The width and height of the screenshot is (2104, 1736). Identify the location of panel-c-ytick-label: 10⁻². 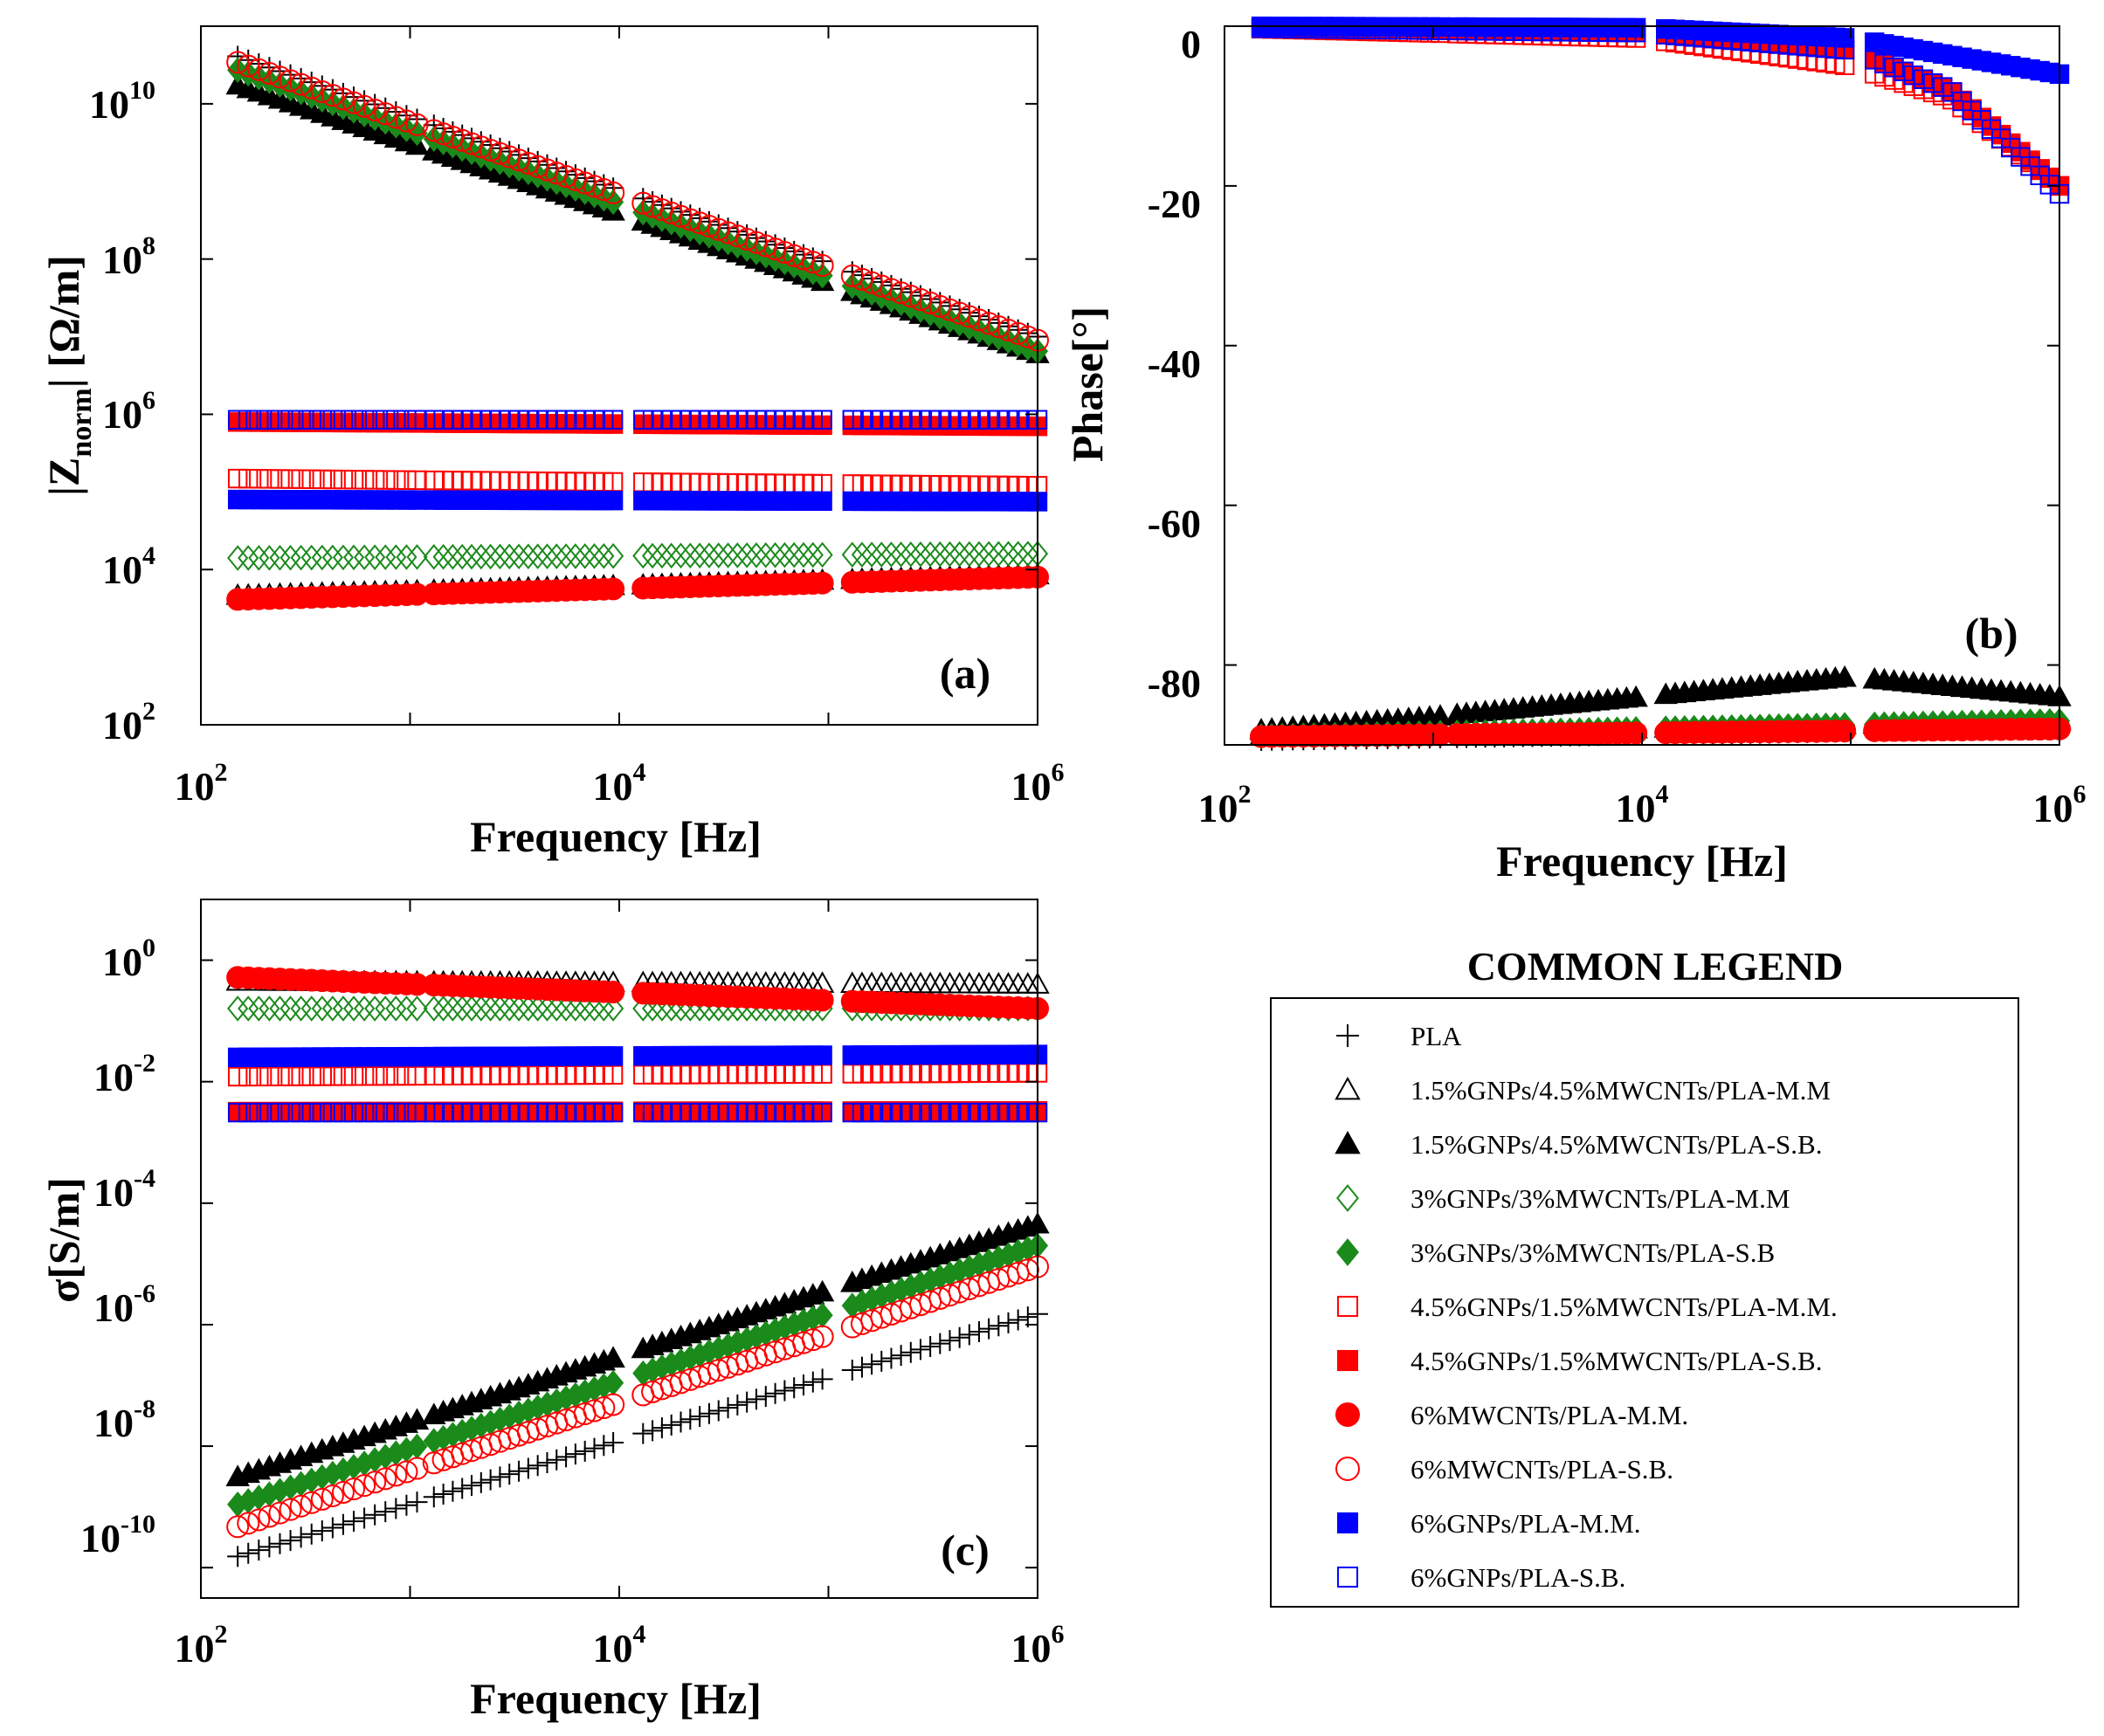
(124, 1074).